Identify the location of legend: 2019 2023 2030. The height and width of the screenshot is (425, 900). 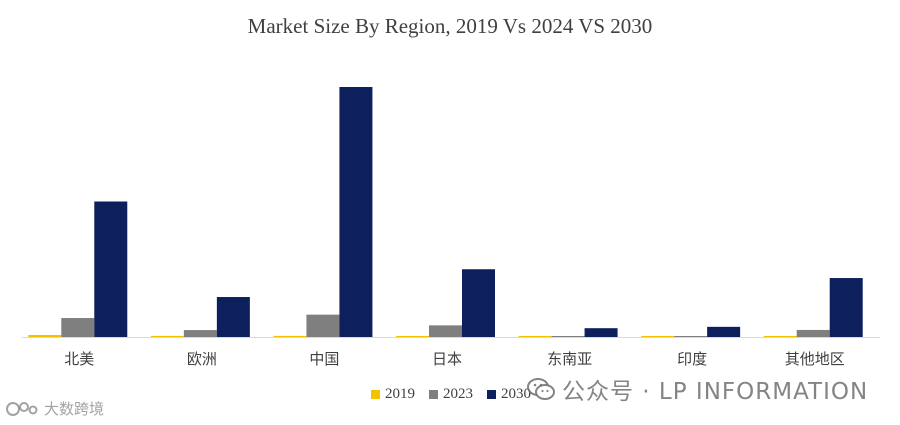
(451, 394).